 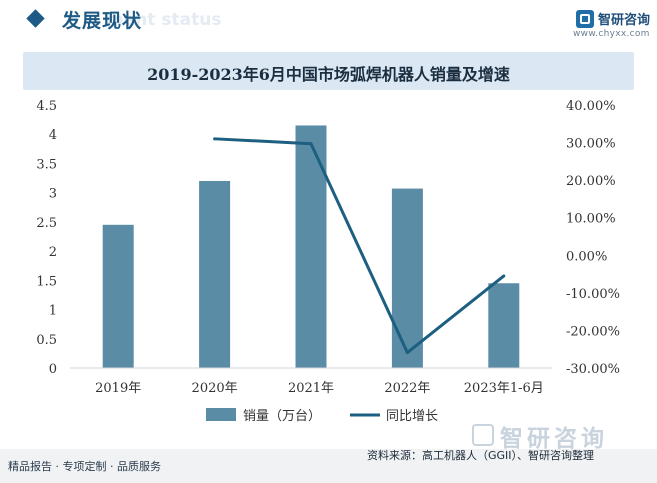 I want to click on brand-url: www.chyxx.com, so click(x=611, y=34).